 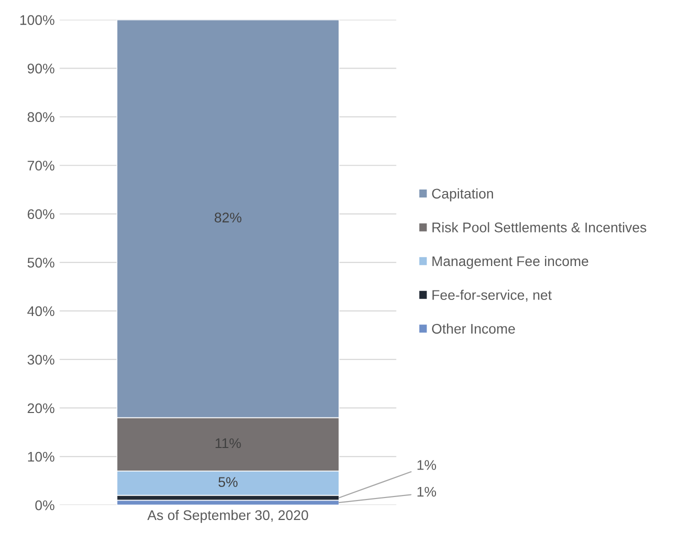 I want to click on legend-label: Risk Pool Settlements & Incentives, so click(x=539, y=227).